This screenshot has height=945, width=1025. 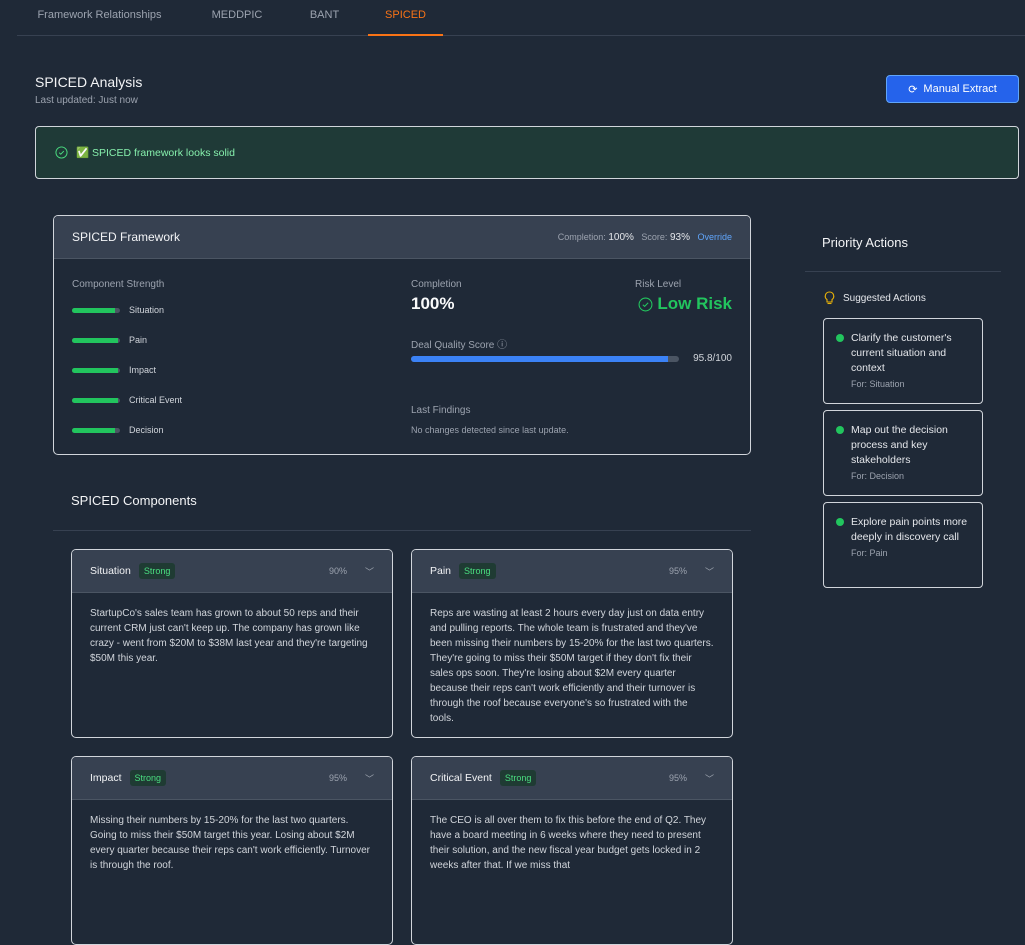 I want to click on suggested-actions-label: Suggested Actions, so click(x=884, y=298).